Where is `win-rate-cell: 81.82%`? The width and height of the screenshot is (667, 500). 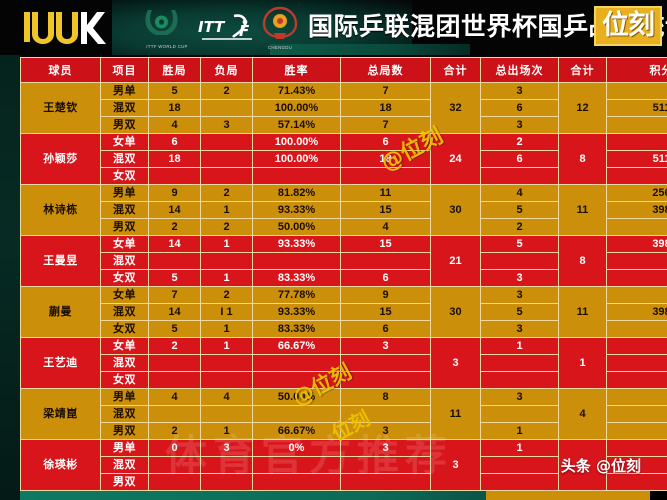
win-rate-cell: 81.82% is located at coordinates (296, 193).